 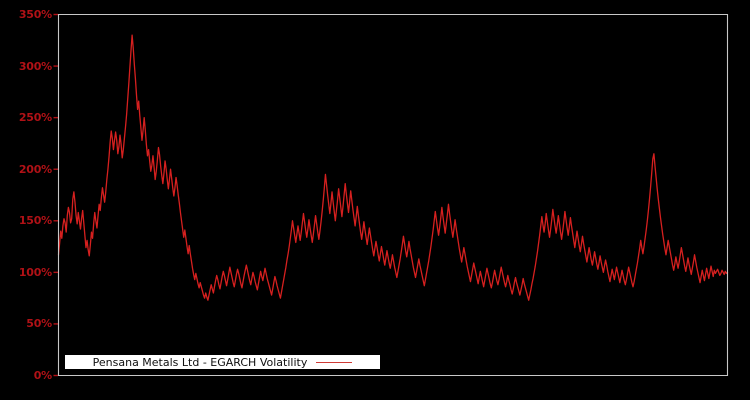 I want to click on chart-legend: Pensana Metals Ltd - EGARCH Volatility, so click(x=222, y=362).